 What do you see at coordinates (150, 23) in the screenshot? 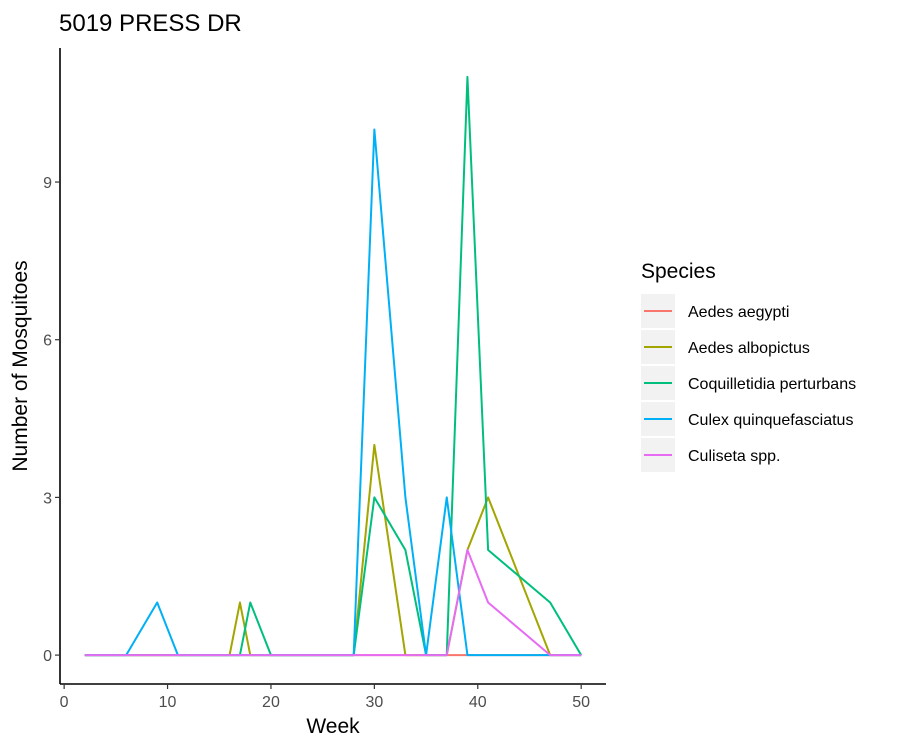
I see `chart-title: 5019 PRESS DR` at bounding box center [150, 23].